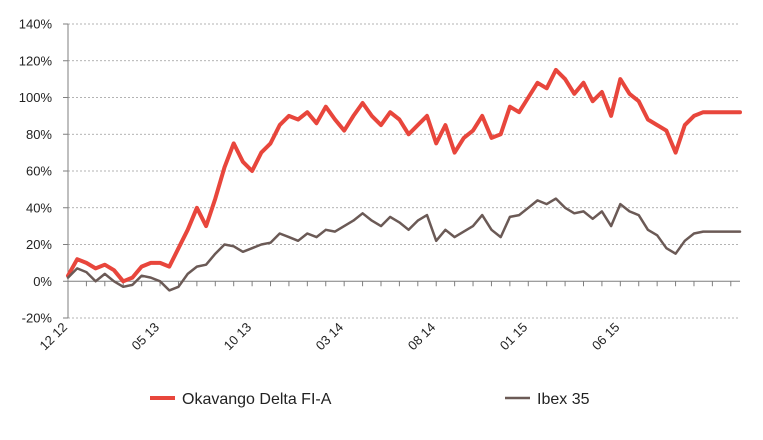 The height and width of the screenshot is (440, 763). Describe the element at coordinates (563, 399) in the screenshot. I see `legend-label-ibex: Ibex 35` at that location.